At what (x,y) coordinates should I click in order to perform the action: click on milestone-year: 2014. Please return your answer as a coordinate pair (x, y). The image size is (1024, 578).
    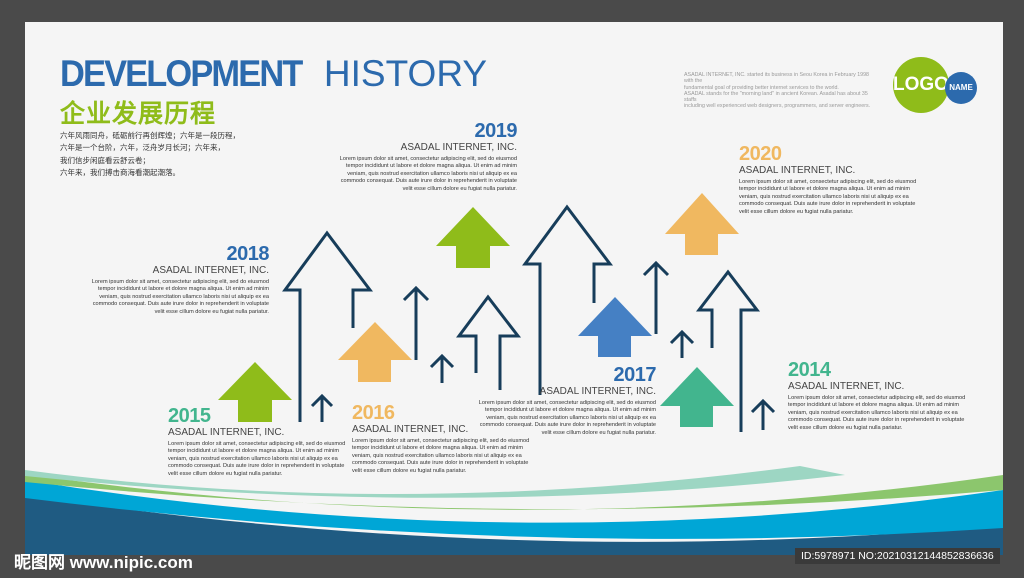
    Looking at the image, I should click on (809, 370).